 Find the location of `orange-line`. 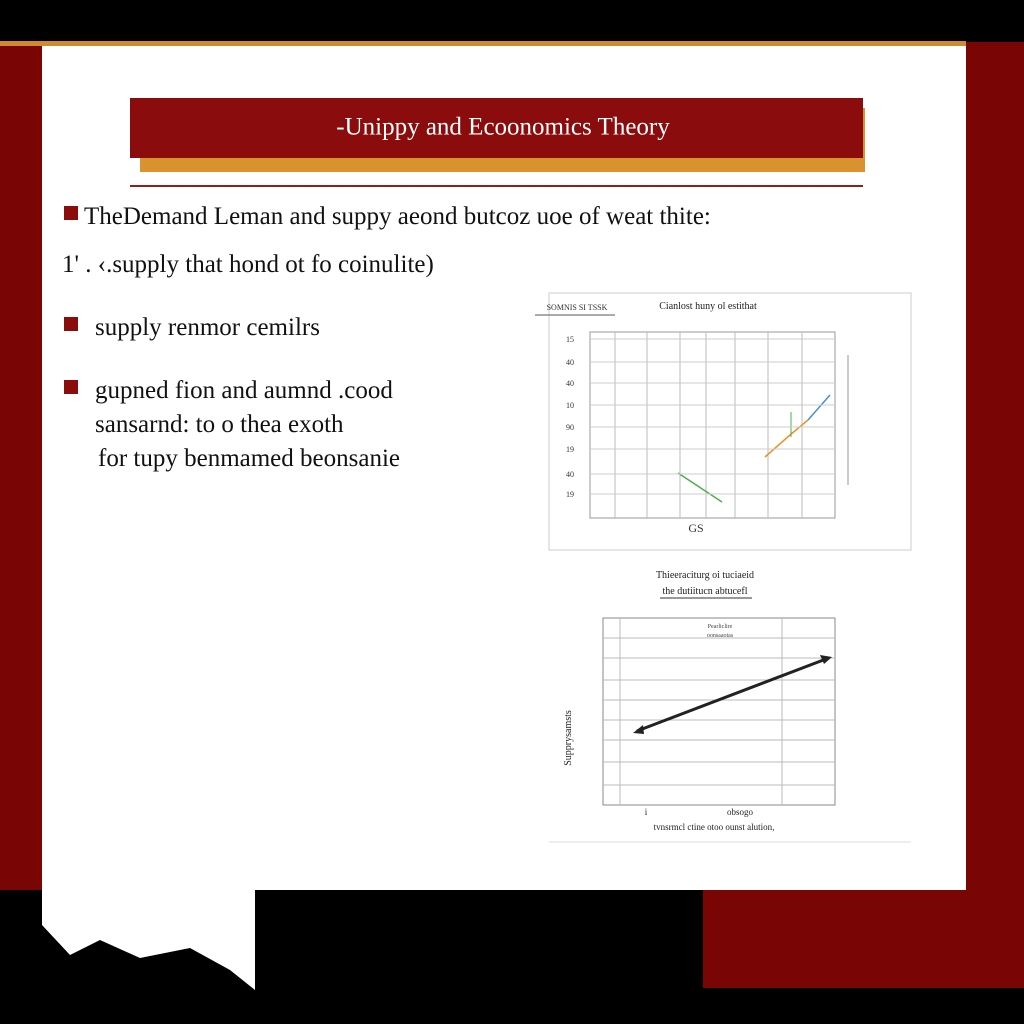

orange-line is located at coordinates (786, 438).